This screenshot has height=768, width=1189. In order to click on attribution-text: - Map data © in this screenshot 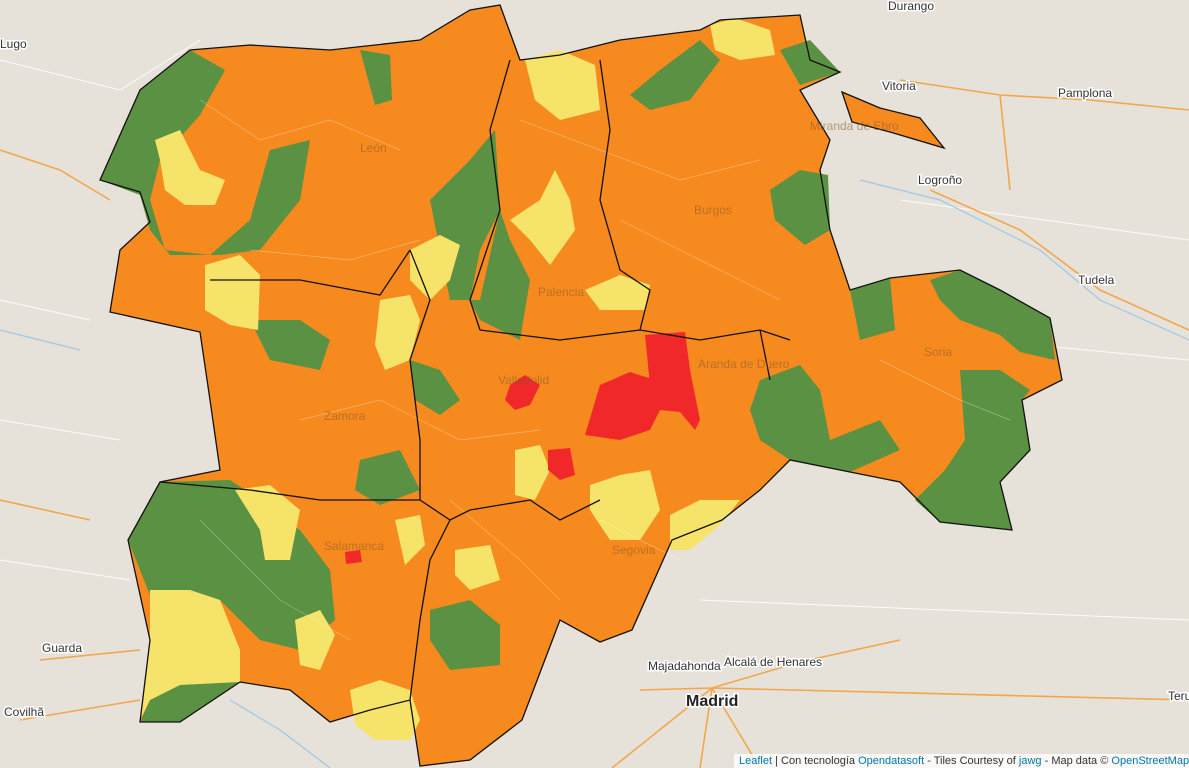, I will do `click(1076, 761)`.